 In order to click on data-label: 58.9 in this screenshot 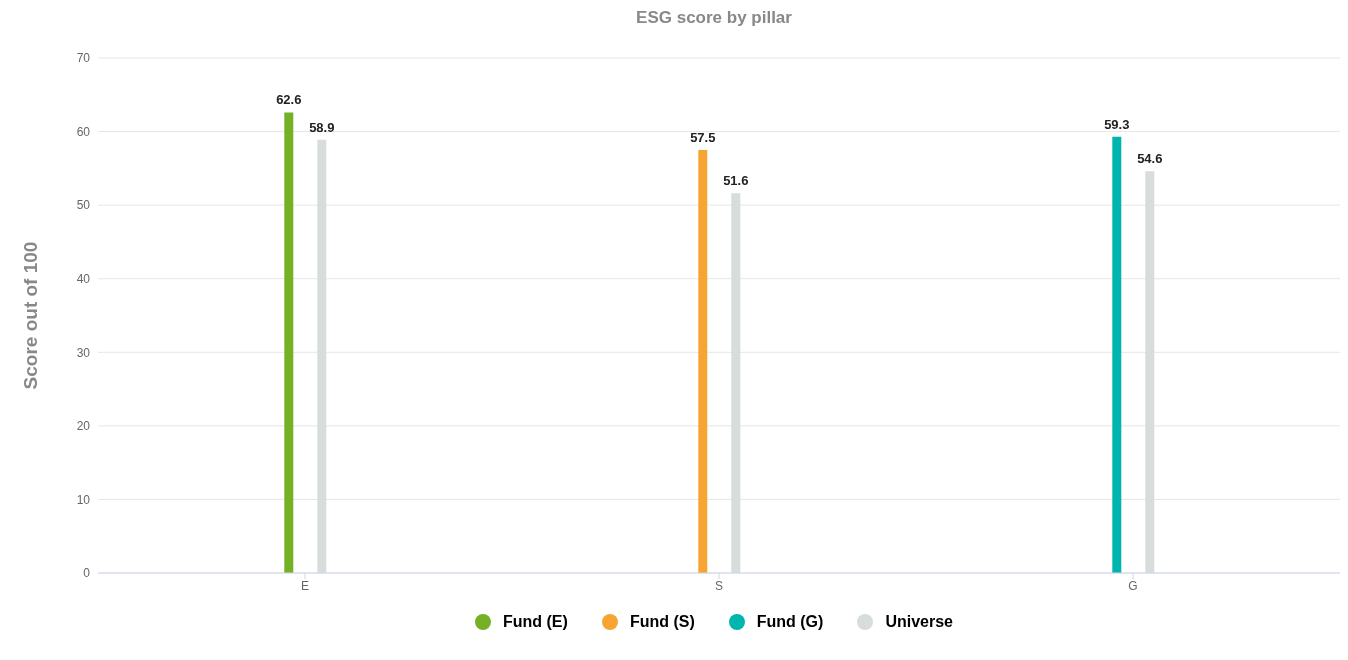, I will do `click(322, 127)`.